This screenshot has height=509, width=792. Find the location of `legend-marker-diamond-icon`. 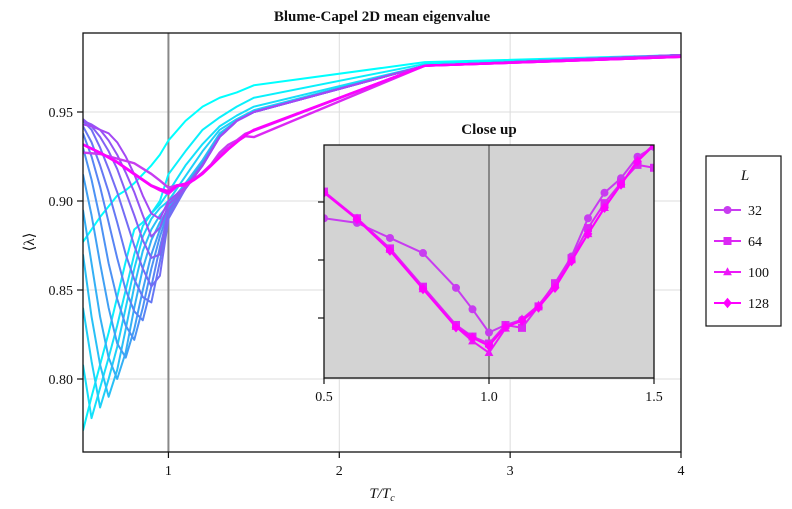

legend-marker-diamond-icon is located at coordinates (727, 303).